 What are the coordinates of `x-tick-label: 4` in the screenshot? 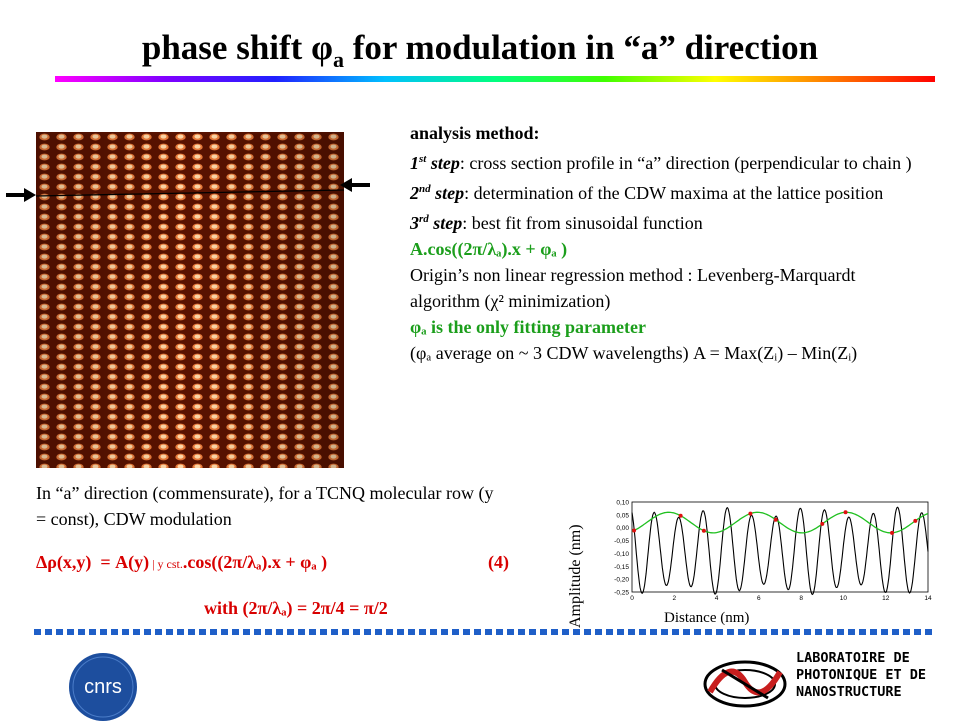 It's located at (717, 598).